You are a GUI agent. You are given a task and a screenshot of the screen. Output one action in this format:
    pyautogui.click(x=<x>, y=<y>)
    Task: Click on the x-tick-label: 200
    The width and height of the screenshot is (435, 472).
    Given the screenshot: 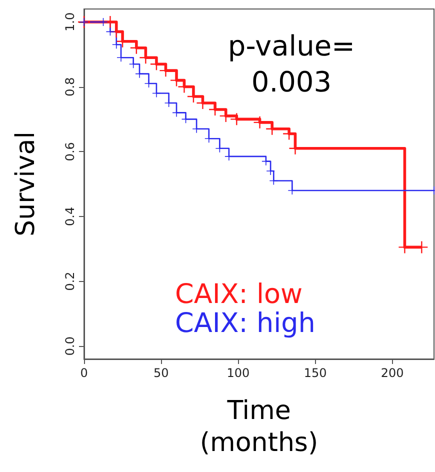 What is the action you would take?
    pyautogui.click(x=392, y=373)
    